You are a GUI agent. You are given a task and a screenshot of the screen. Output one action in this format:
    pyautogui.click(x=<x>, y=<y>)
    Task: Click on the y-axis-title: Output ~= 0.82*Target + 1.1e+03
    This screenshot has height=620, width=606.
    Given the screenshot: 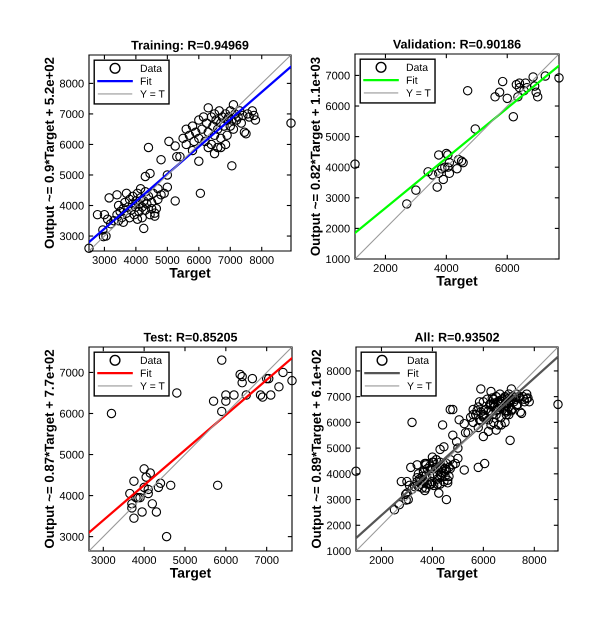 What is the action you would take?
    pyautogui.click(x=316, y=156)
    